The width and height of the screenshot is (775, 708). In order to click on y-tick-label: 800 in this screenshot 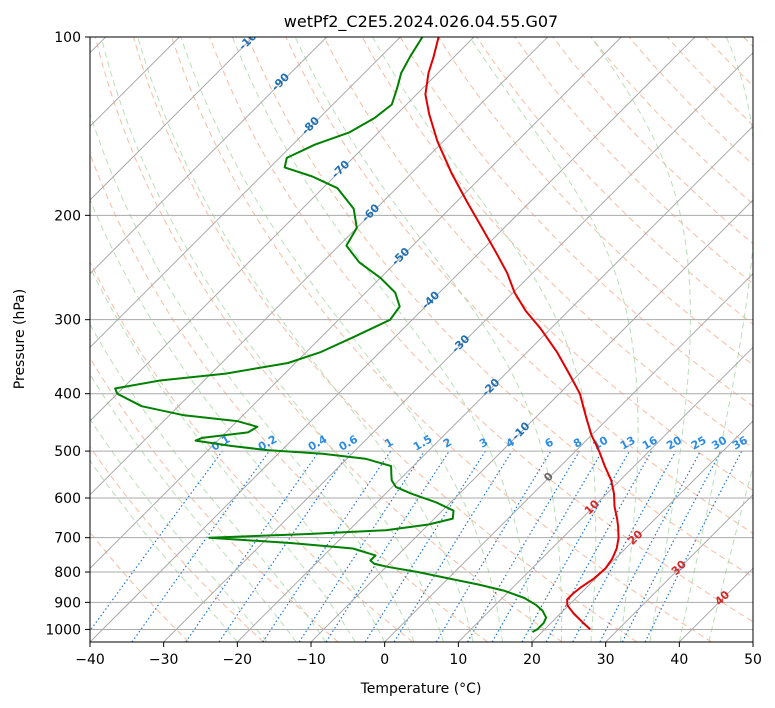, I will do `click(67, 573)`.